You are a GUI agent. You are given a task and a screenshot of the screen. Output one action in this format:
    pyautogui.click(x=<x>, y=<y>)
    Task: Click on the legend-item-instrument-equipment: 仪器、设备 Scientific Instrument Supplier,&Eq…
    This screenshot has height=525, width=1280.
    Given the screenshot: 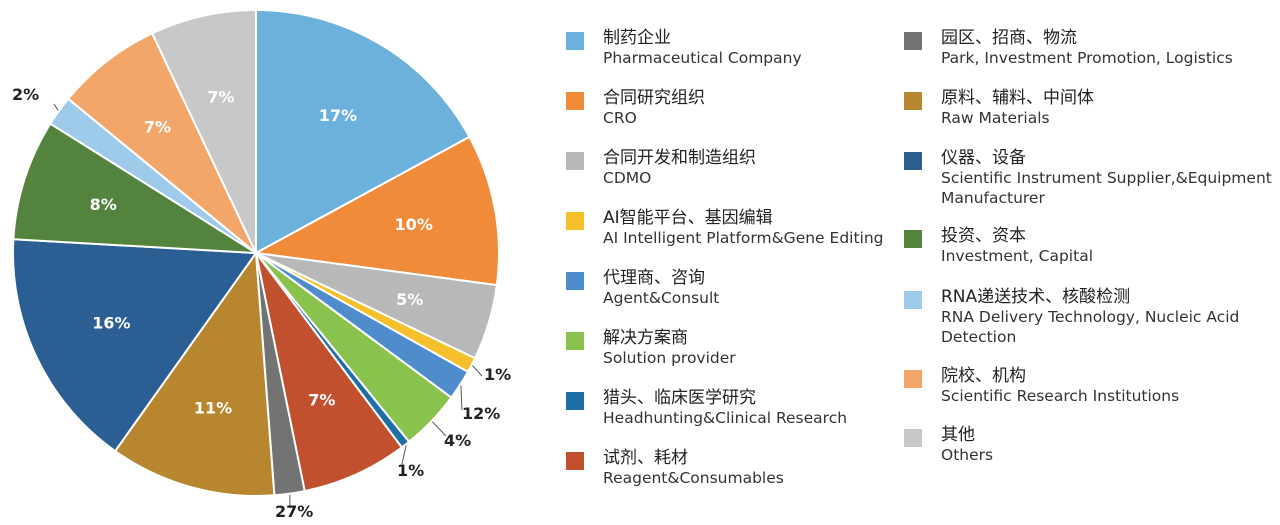 What is the action you would take?
    pyautogui.click(x=1088, y=178)
    